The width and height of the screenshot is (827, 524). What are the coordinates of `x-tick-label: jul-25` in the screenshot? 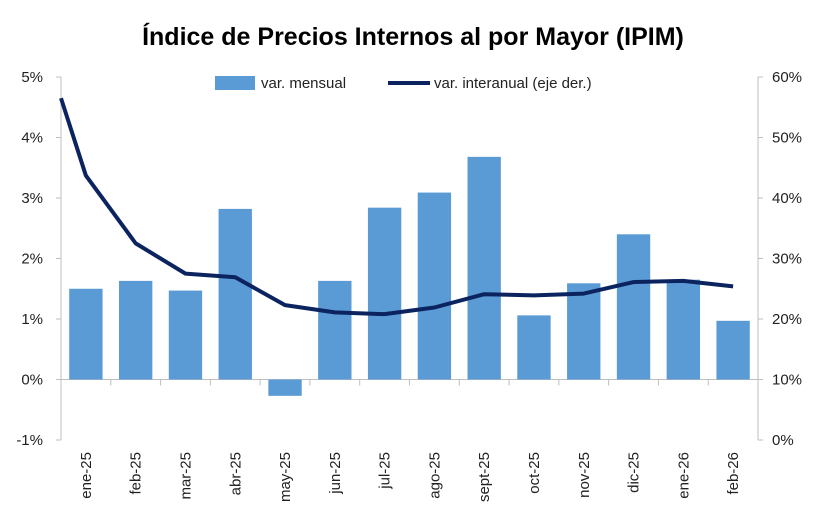 It's located at (385, 471).